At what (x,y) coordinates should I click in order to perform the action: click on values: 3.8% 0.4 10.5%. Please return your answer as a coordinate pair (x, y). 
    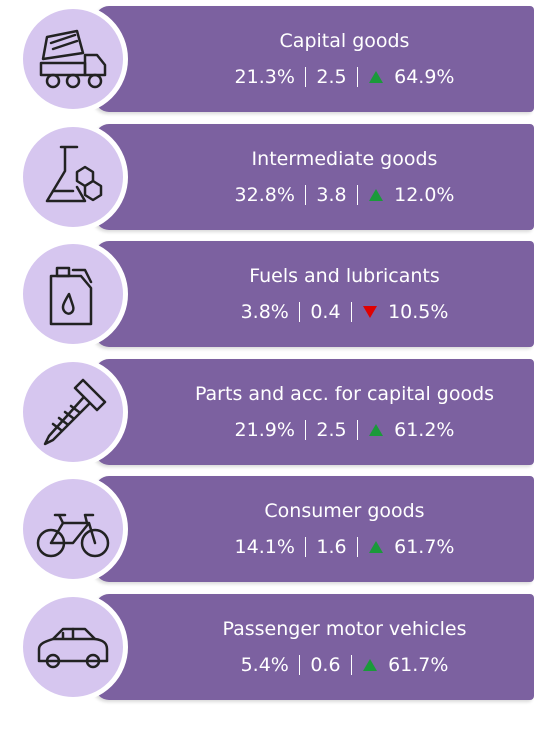
    Looking at the image, I should click on (345, 312).